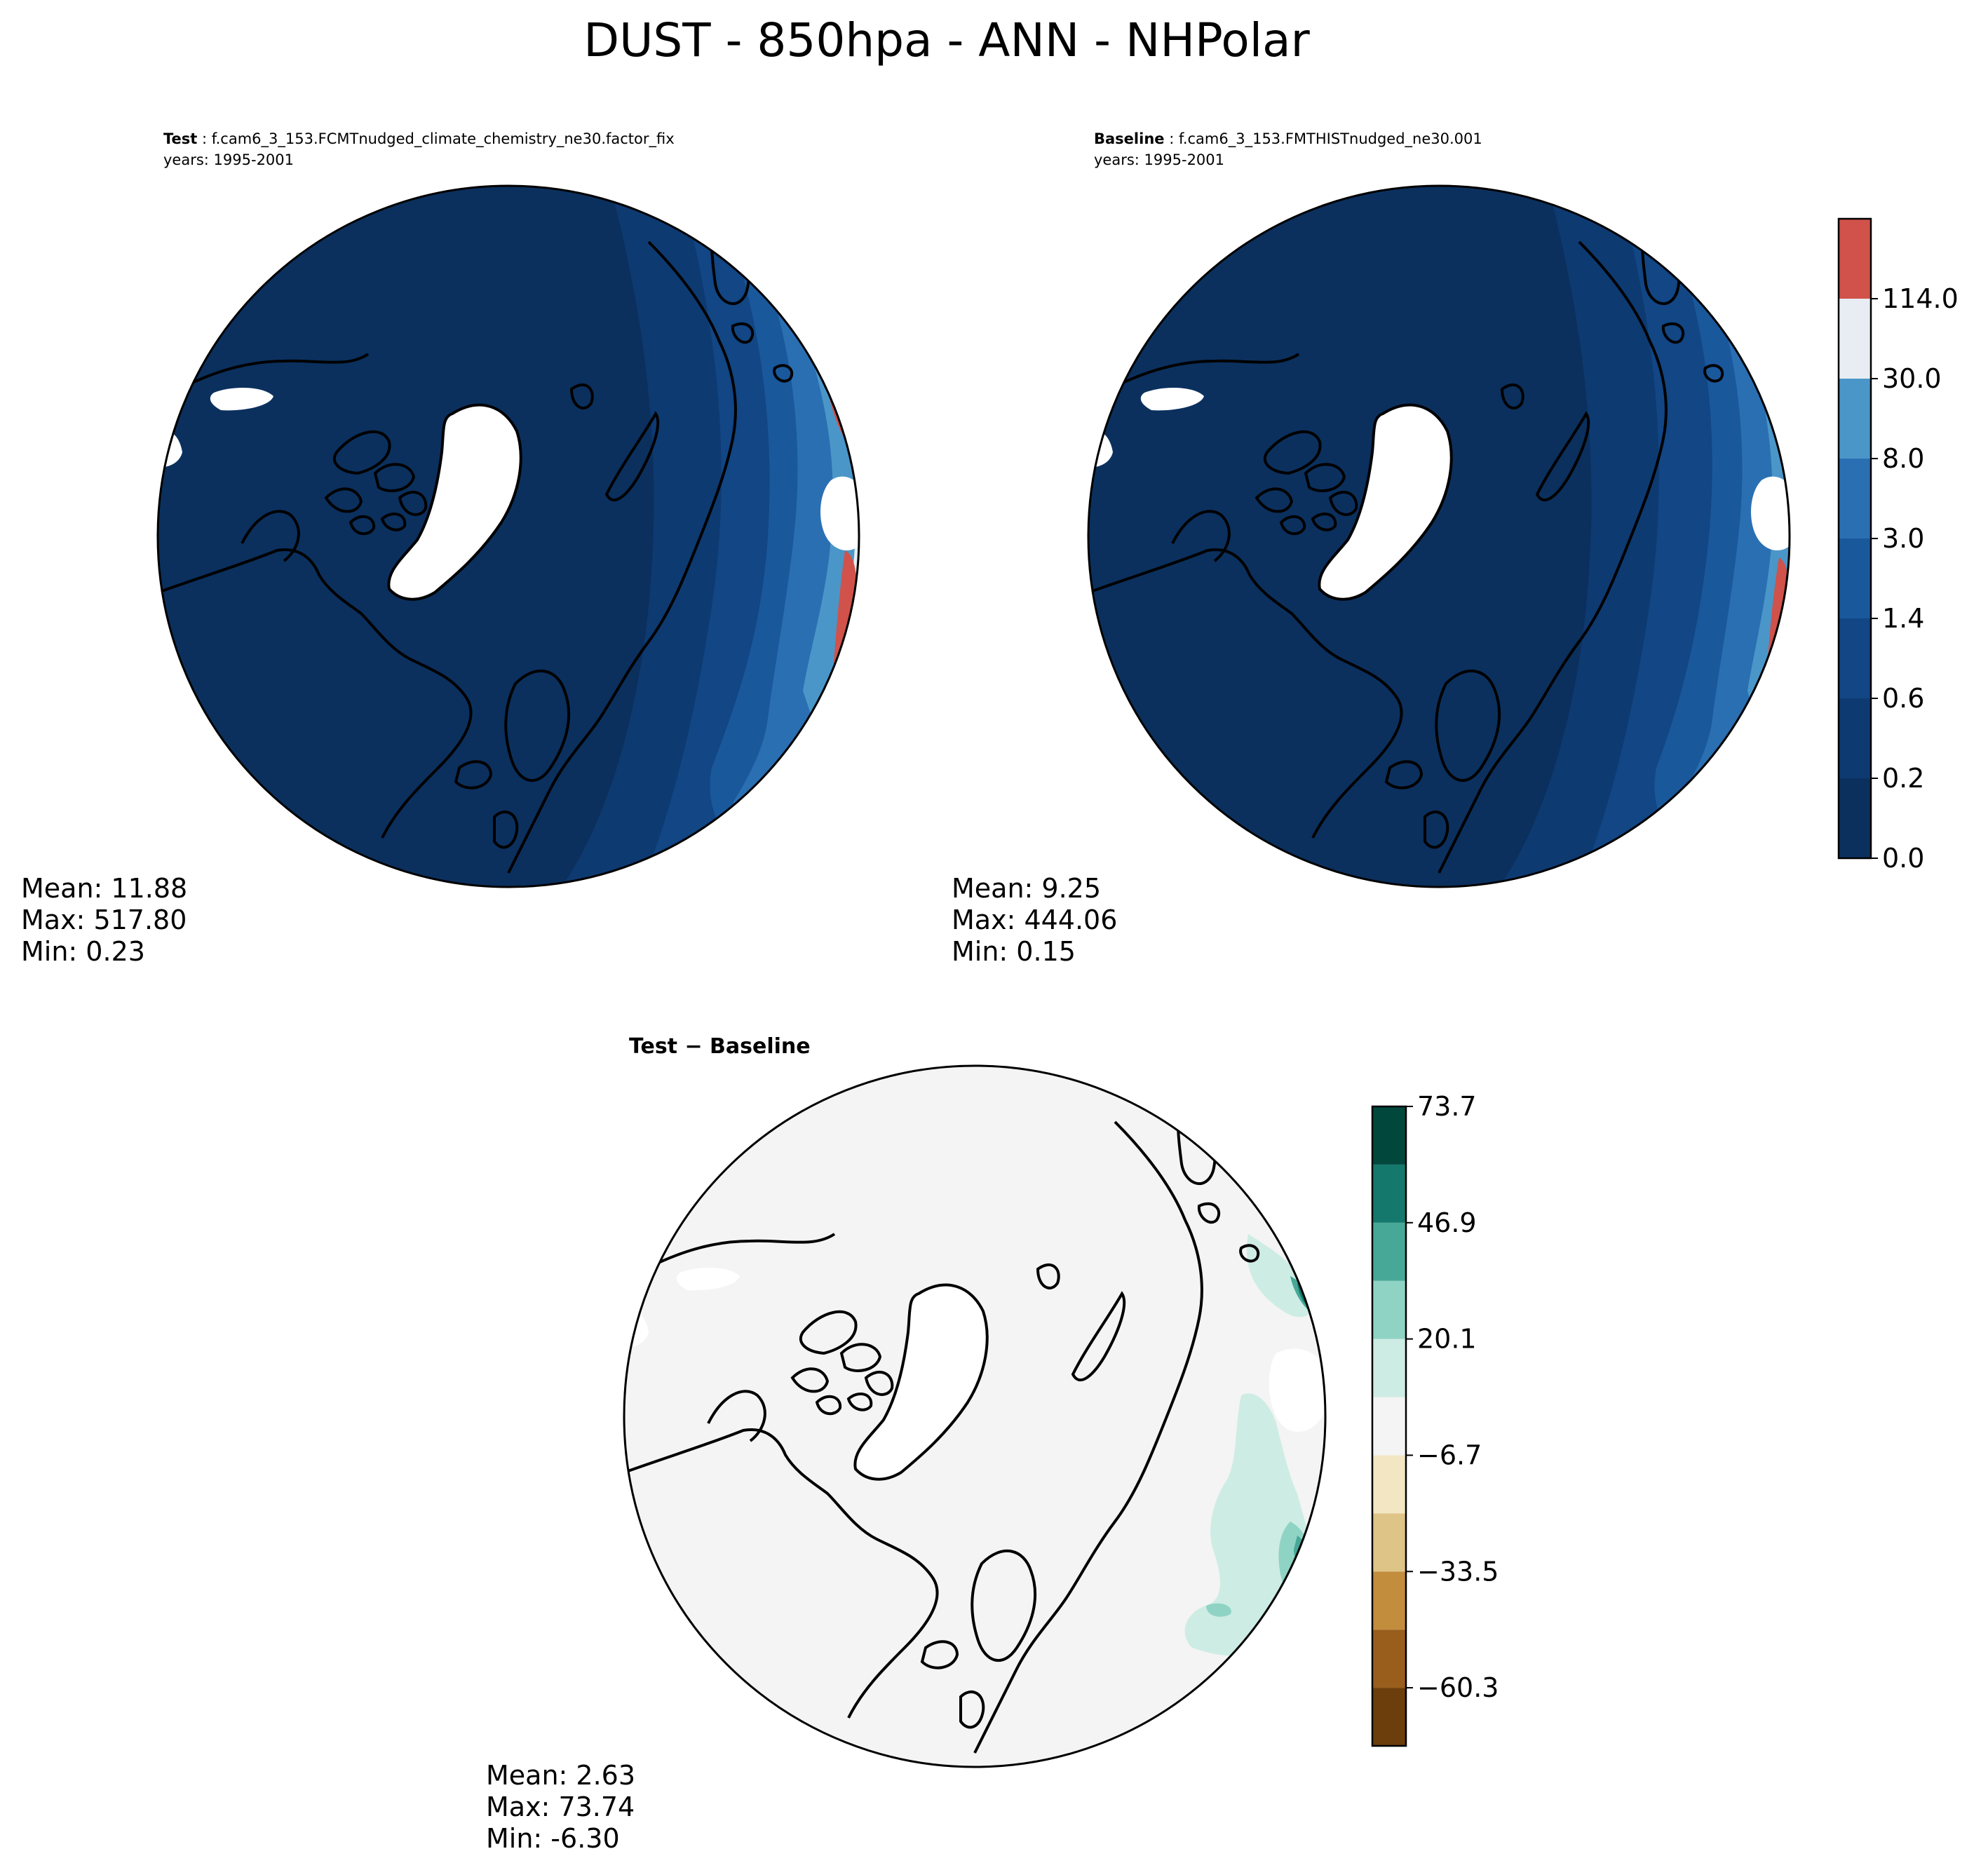 The width and height of the screenshot is (1988, 1870). Describe the element at coordinates (553, 1839) in the screenshot. I see `diff-min: Min: -6.30` at that location.